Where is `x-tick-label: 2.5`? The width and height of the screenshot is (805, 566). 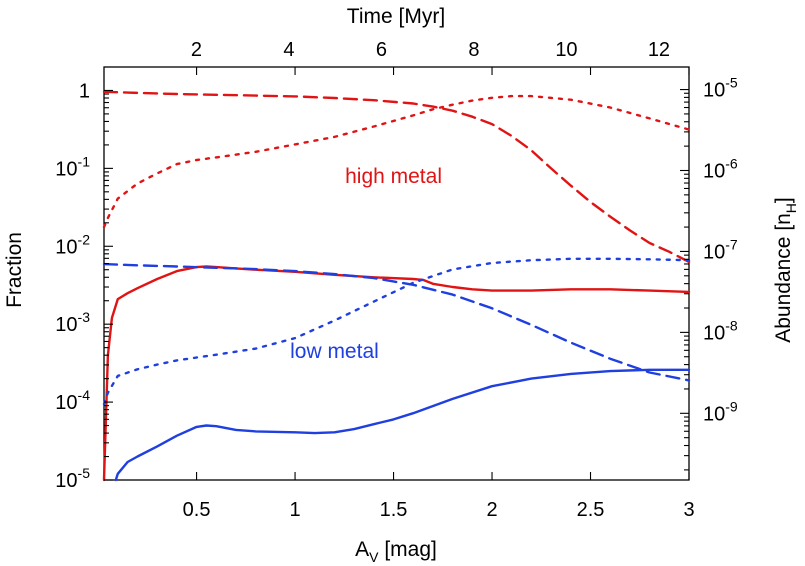 x-tick-label: 2.5 is located at coordinates (591, 510).